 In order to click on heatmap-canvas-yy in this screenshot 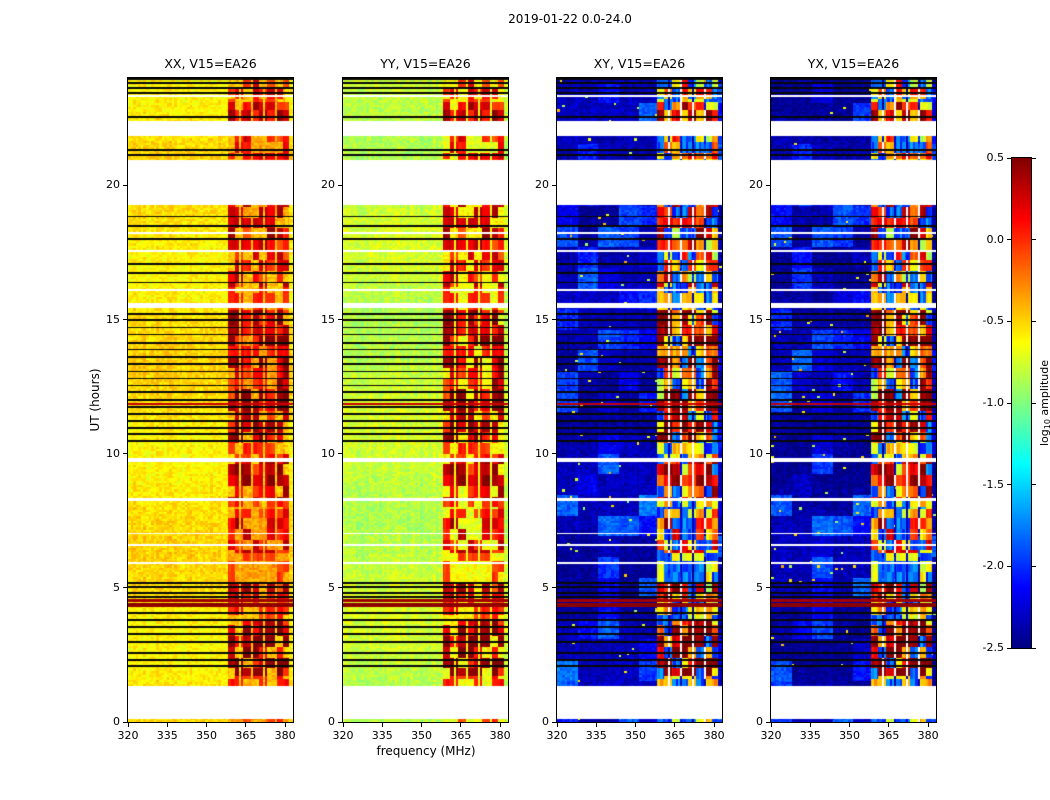, I will do `click(425, 400)`.